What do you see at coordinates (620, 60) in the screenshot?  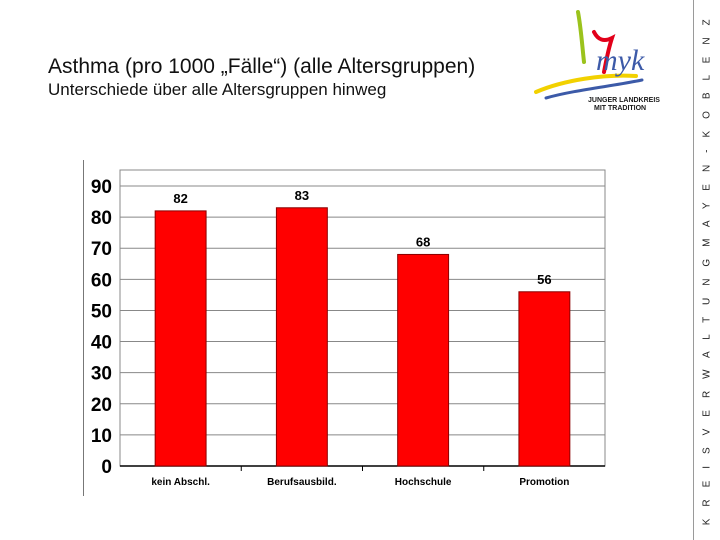 I see `logo-wordmark: myk` at bounding box center [620, 60].